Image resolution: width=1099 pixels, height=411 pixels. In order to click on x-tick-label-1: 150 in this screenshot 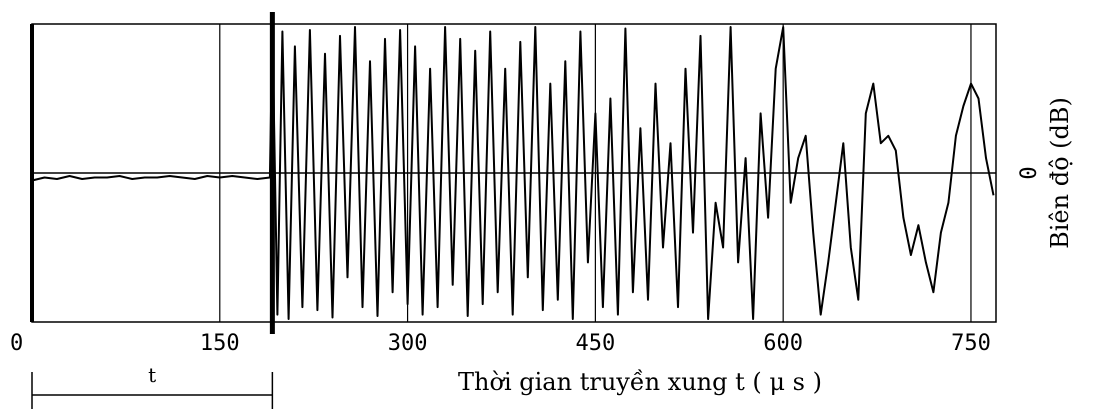, I will do `click(220, 343)`.